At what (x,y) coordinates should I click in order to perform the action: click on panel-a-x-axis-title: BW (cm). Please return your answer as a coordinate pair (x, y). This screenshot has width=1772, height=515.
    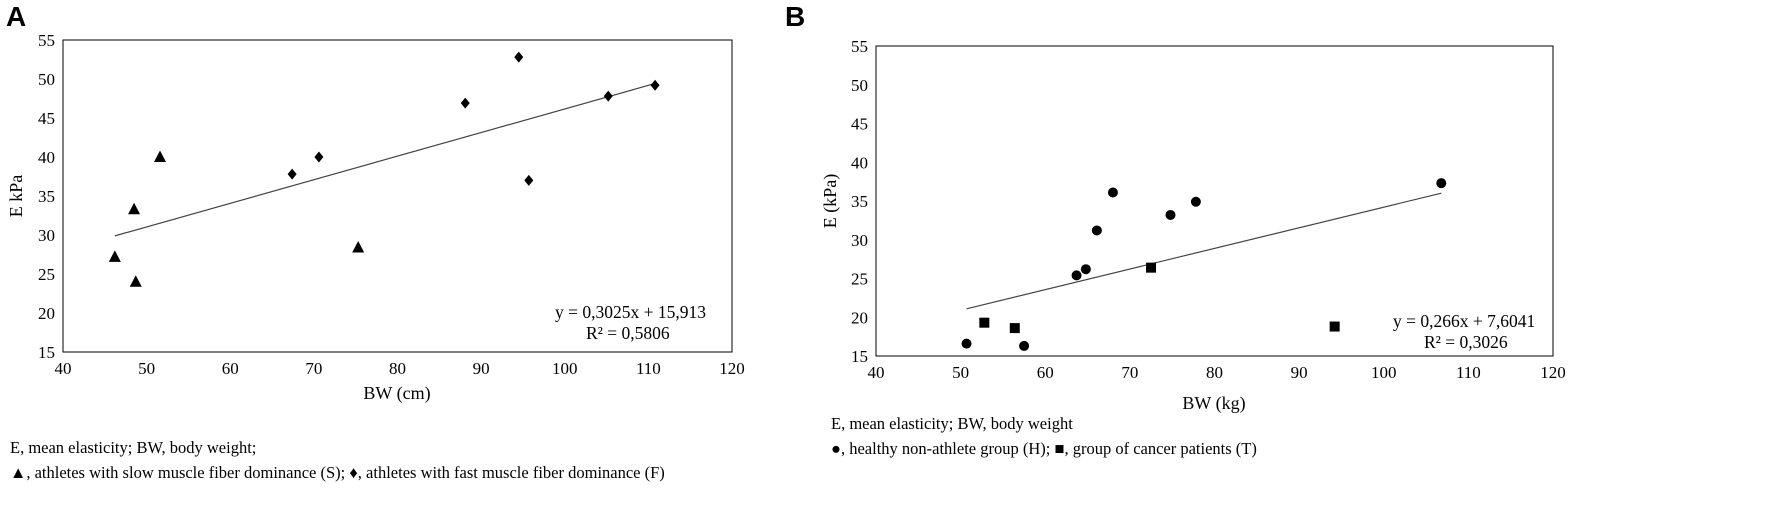
    Looking at the image, I should click on (396, 393).